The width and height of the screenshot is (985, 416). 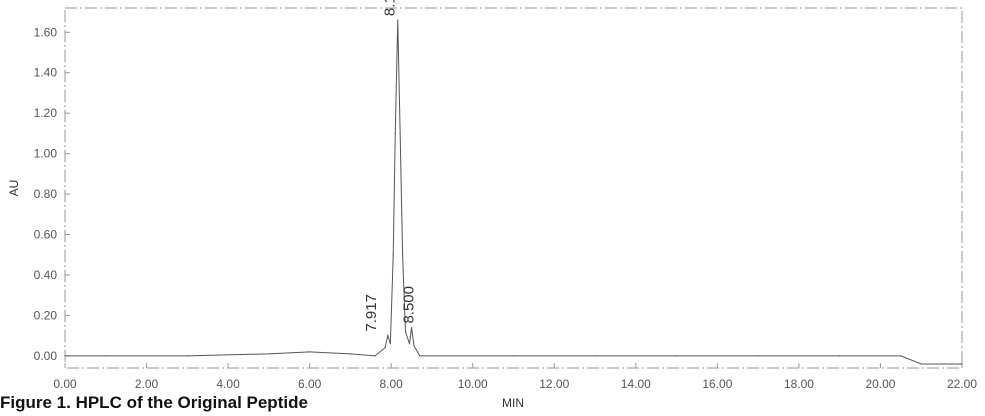 I want to click on peak-label: 8.500, so click(x=409, y=305).